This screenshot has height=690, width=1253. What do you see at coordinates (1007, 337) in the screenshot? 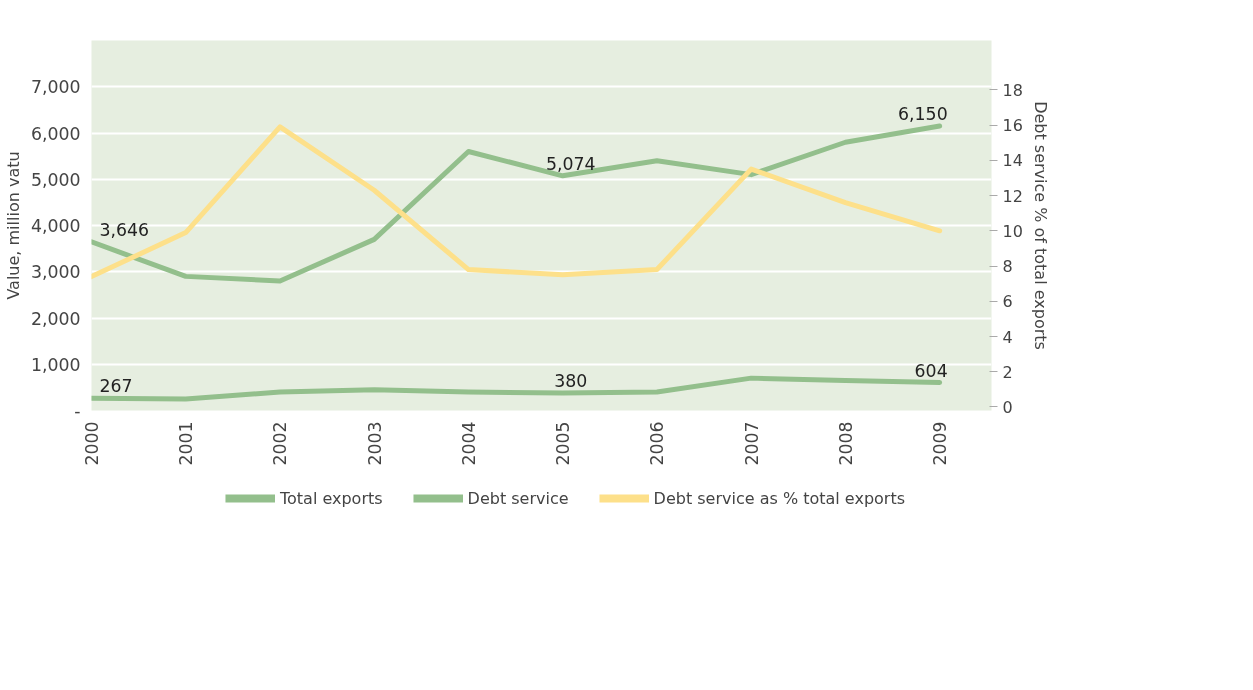
I see `y2-tick-label: 4` at bounding box center [1007, 337].